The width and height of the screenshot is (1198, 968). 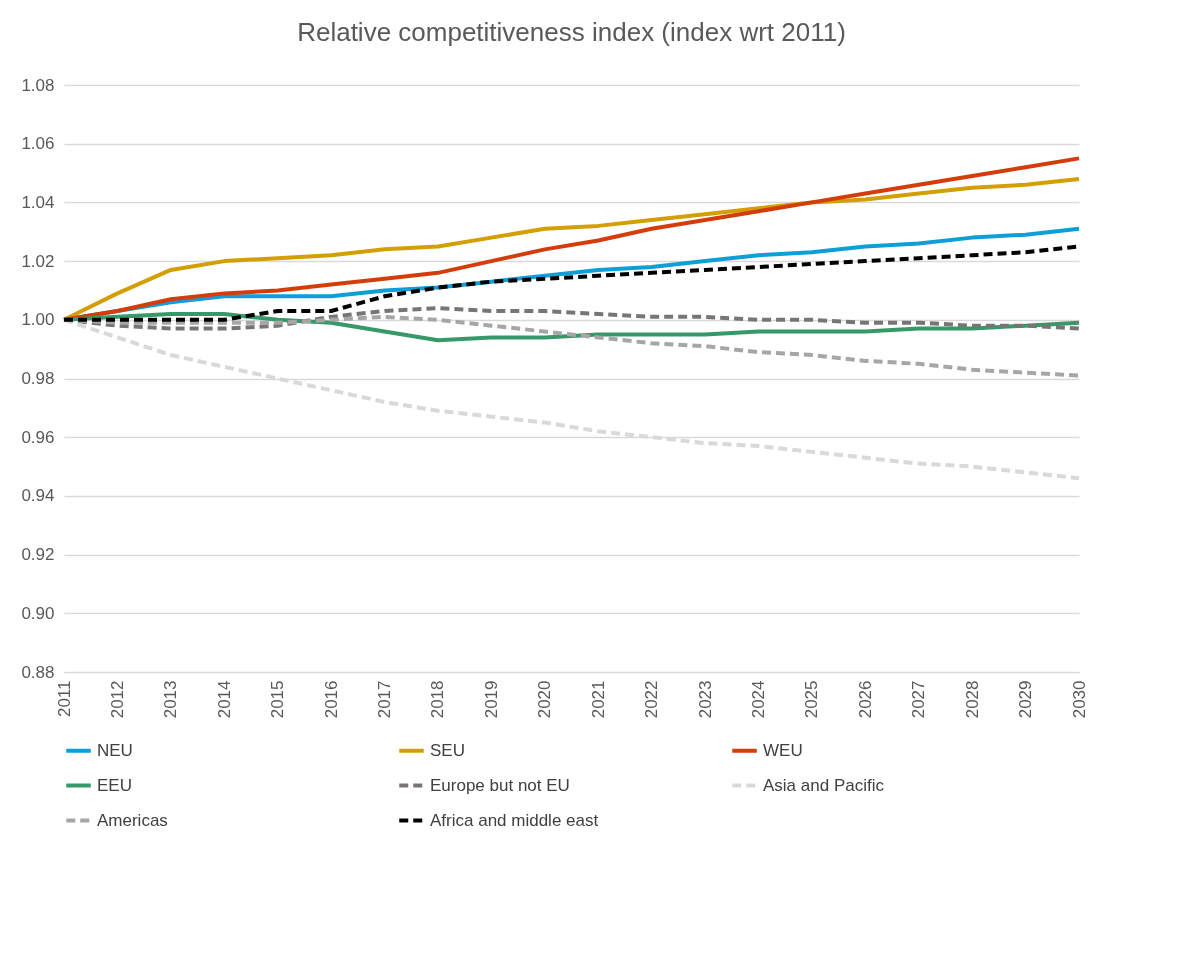 I want to click on x-tick-label: 2013, so click(x=171, y=699).